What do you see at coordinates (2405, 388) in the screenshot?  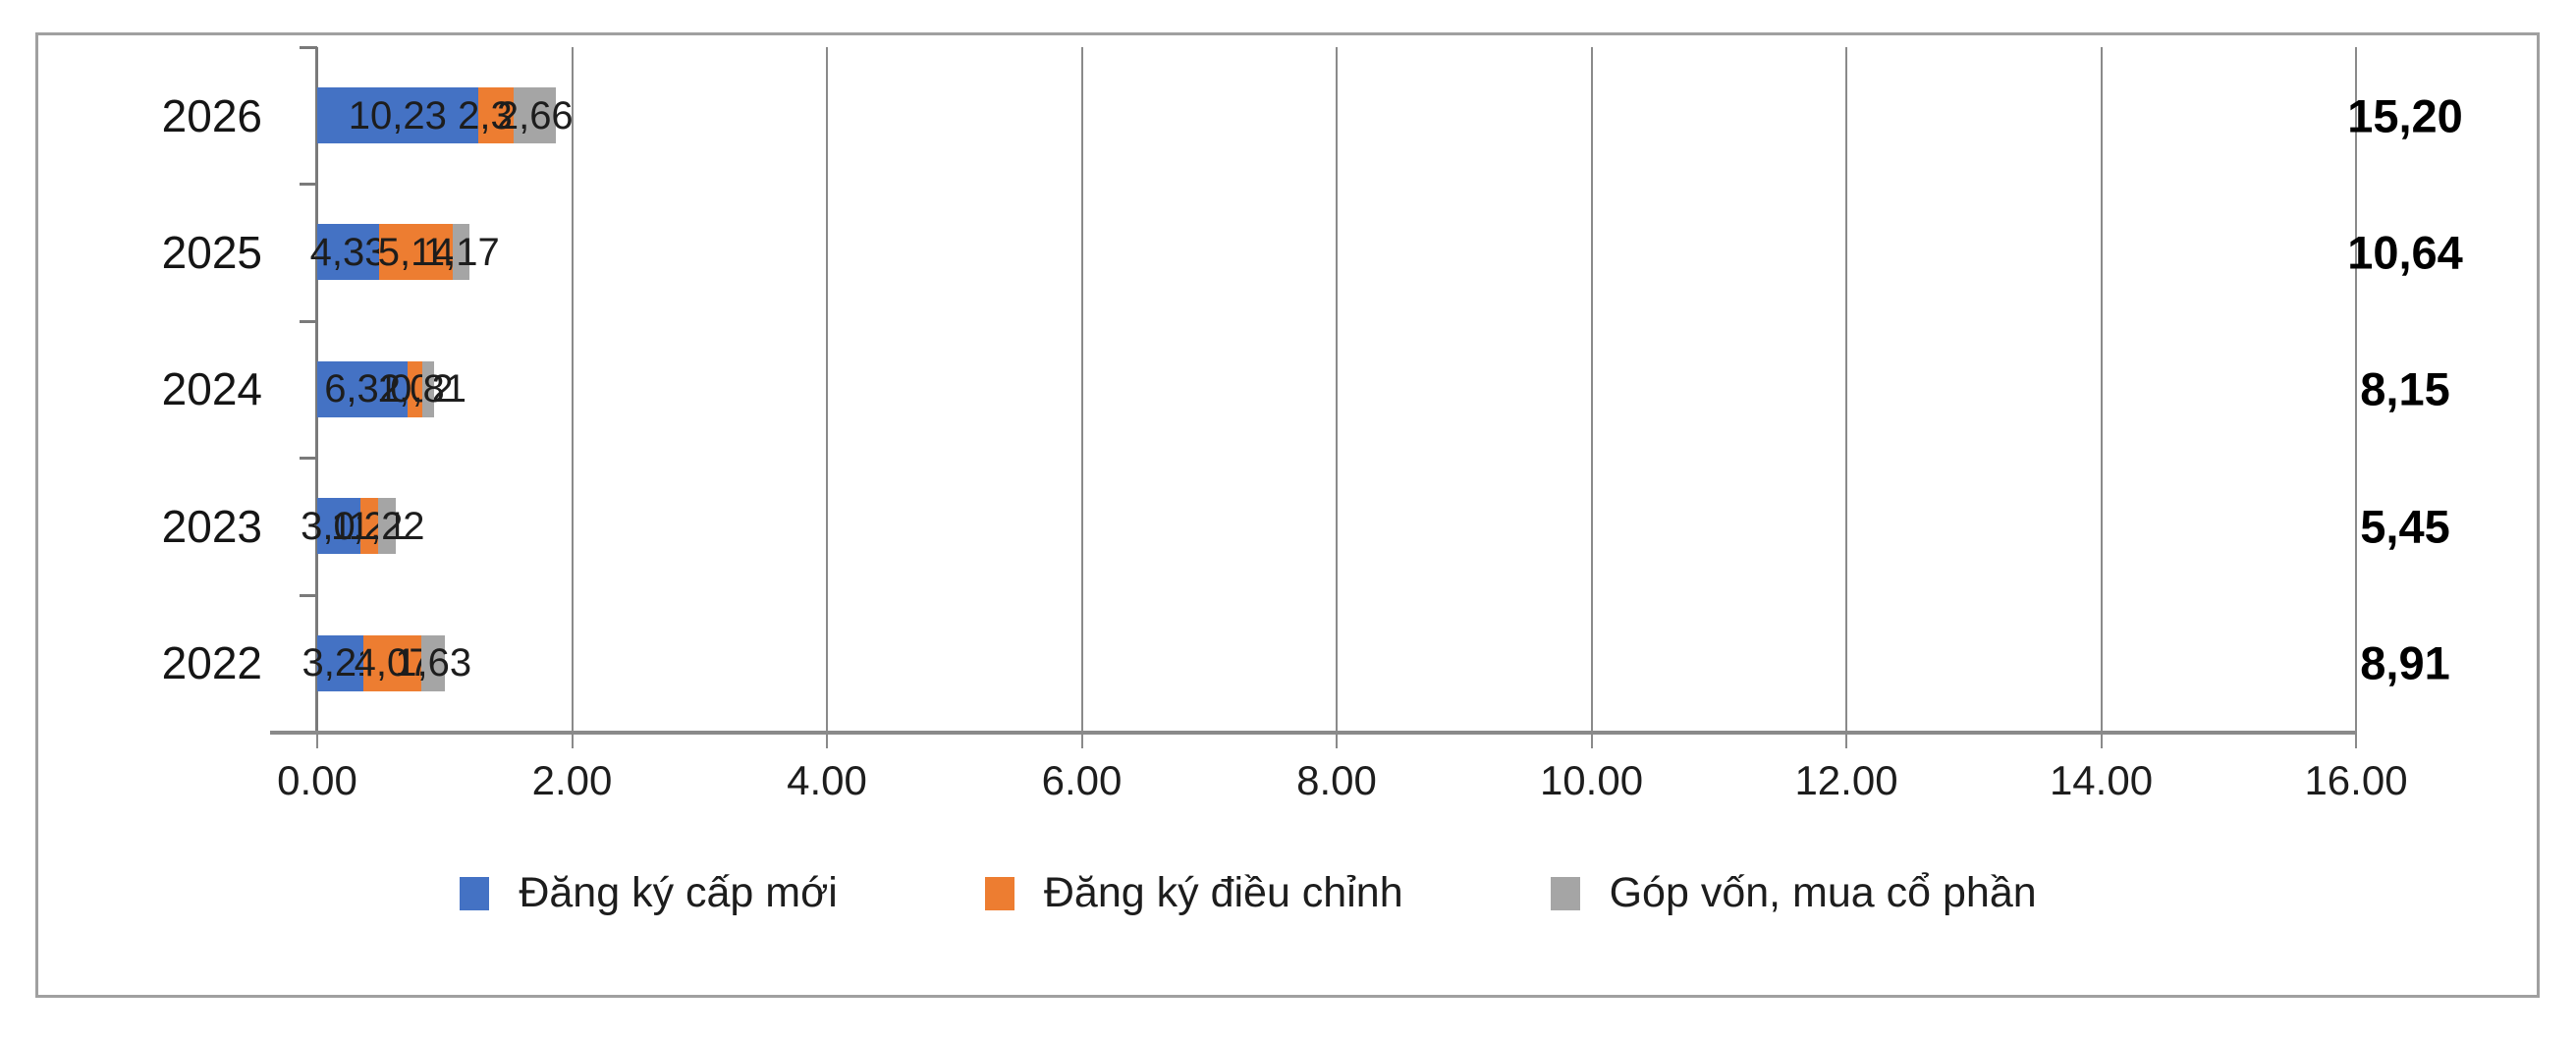 I see `total-label: 8,15` at bounding box center [2405, 388].